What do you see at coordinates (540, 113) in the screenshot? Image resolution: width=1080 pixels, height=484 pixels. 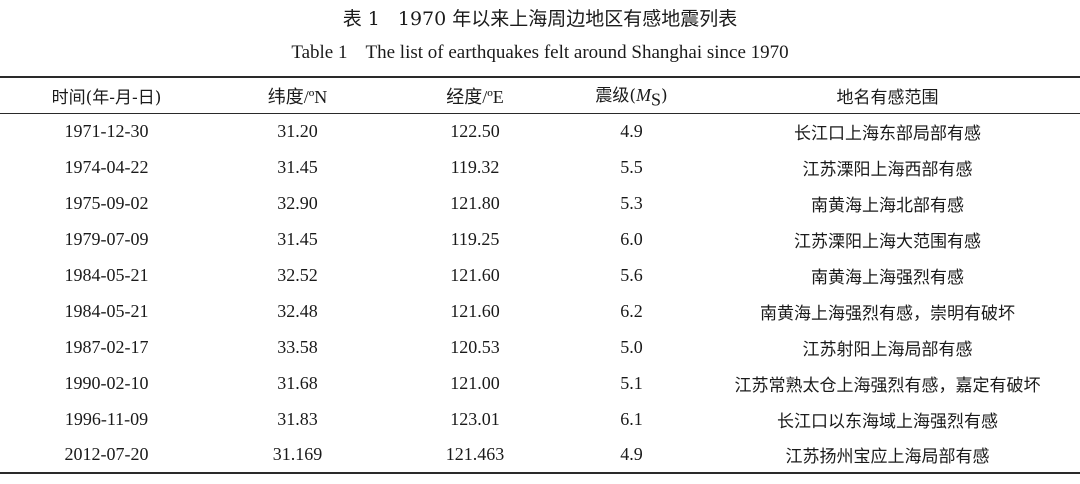 I see `table-header-rule` at bounding box center [540, 113].